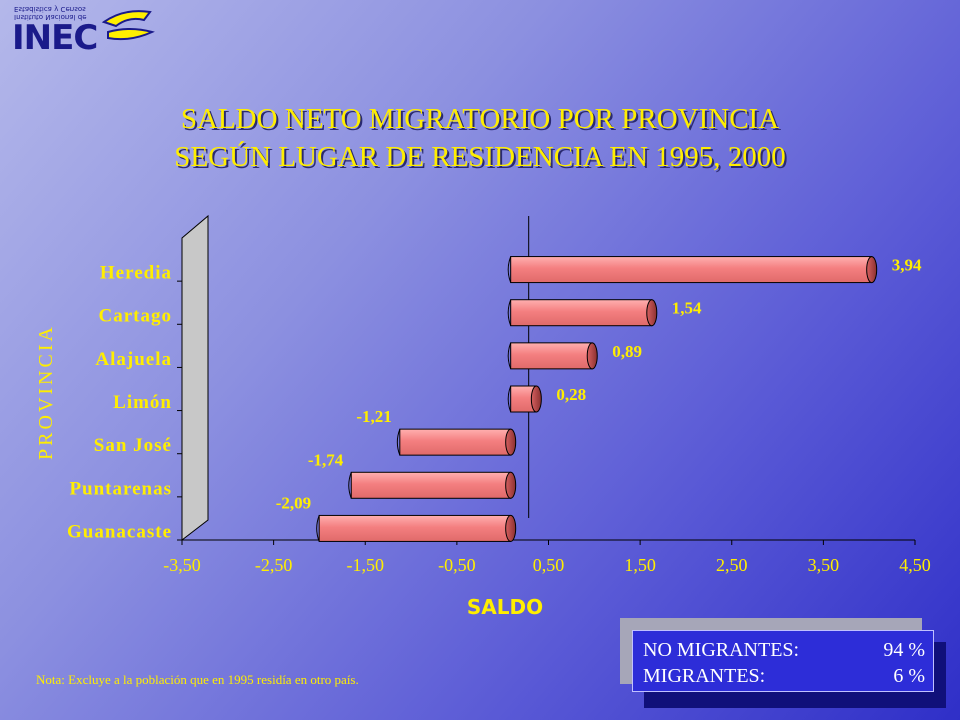 The height and width of the screenshot is (720, 960). What do you see at coordinates (687, 308) in the screenshot?
I see `data-label: 1,54` at bounding box center [687, 308].